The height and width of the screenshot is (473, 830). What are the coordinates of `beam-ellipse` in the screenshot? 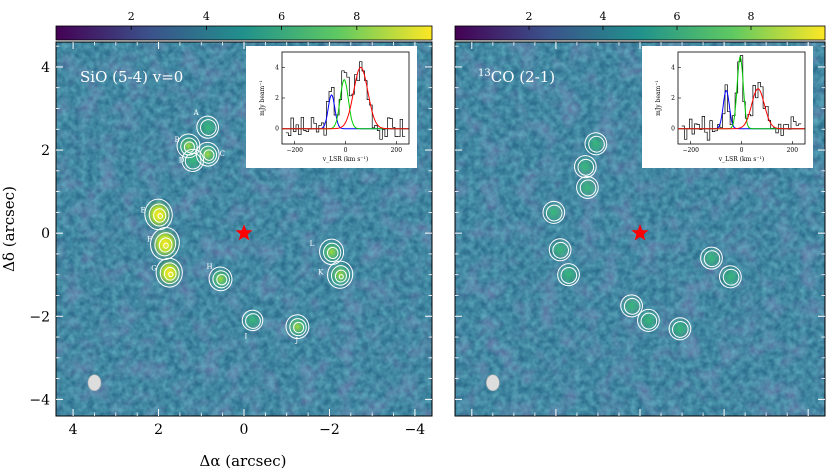 It's located at (493, 383).